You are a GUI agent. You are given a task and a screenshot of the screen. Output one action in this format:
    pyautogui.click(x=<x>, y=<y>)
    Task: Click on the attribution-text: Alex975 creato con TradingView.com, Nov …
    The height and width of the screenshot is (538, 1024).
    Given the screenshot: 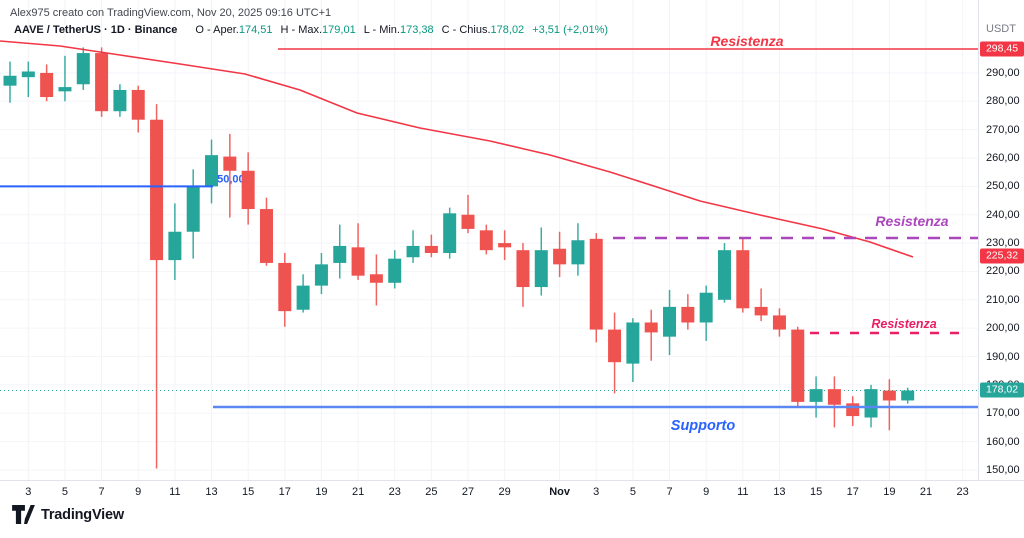 What is the action you would take?
    pyautogui.click(x=171, y=13)
    